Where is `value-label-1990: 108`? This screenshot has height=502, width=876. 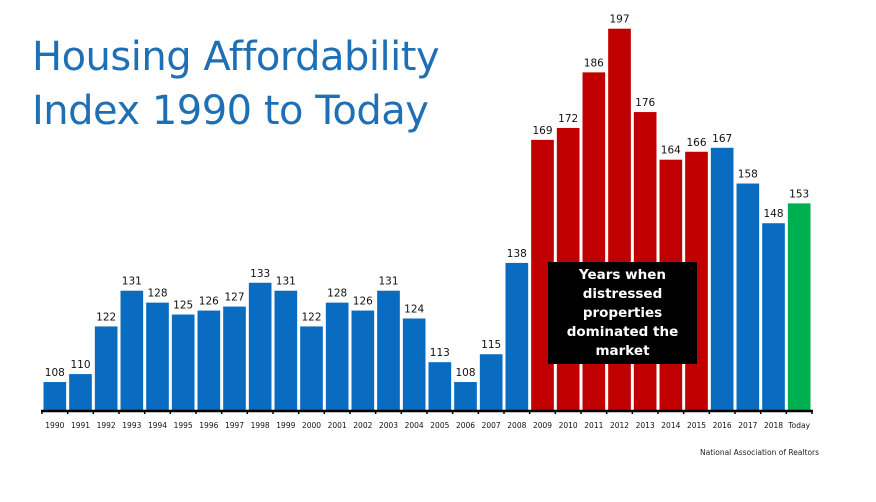 value-label-1990: 108 is located at coordinates (55, 373).